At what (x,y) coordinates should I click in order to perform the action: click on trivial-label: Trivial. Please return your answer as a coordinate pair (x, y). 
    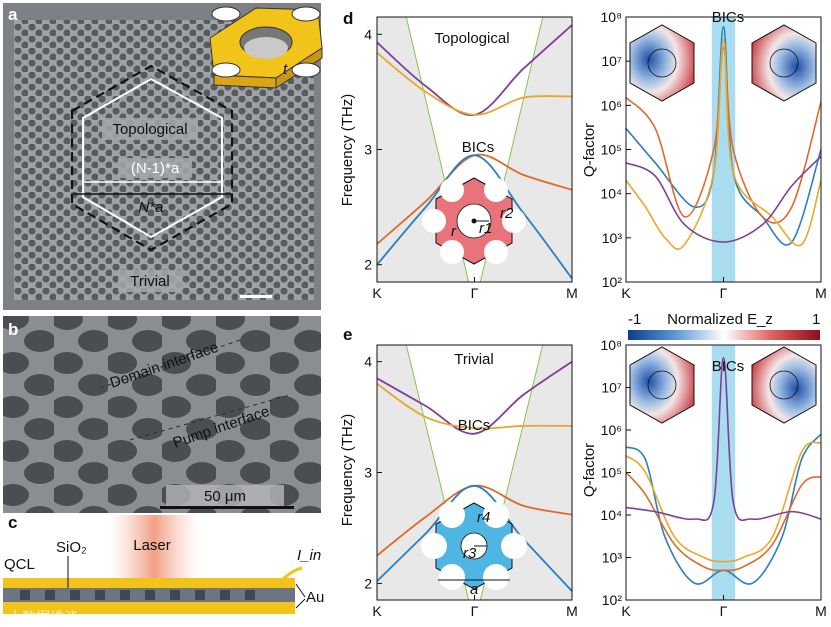
    Looking at the image, I should click on (149, 281).